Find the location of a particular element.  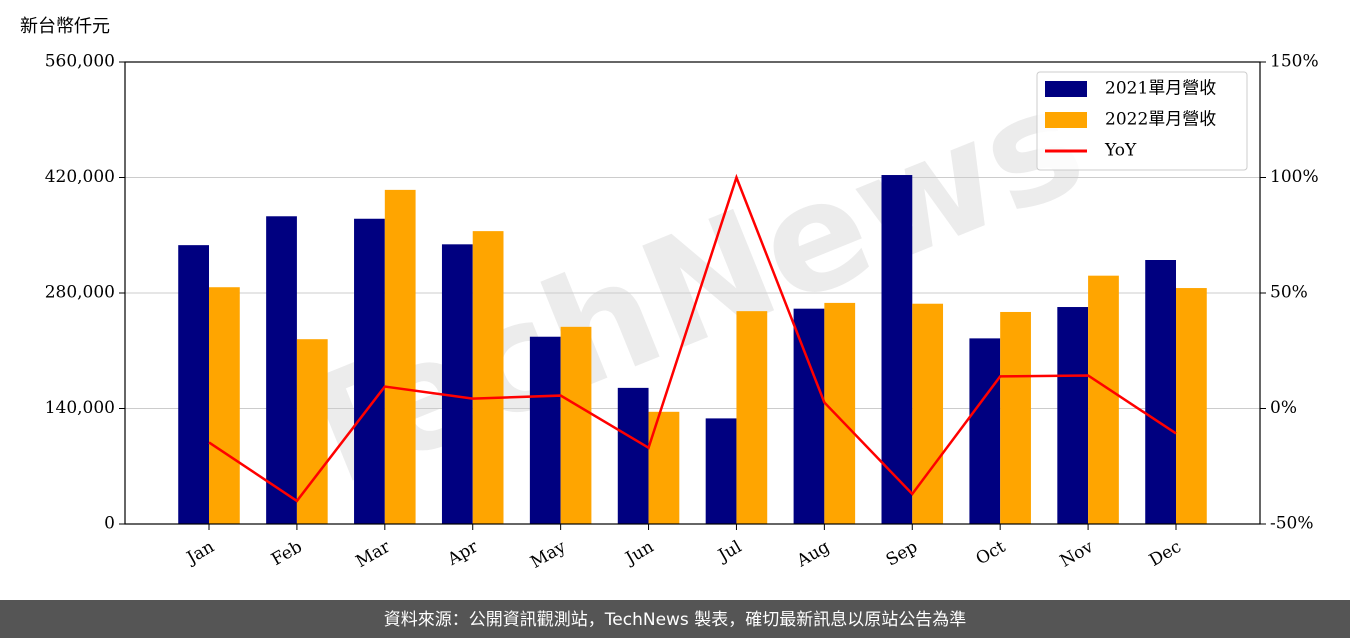

y-tick-label: 140,000 is located at coordinates (80, 408).